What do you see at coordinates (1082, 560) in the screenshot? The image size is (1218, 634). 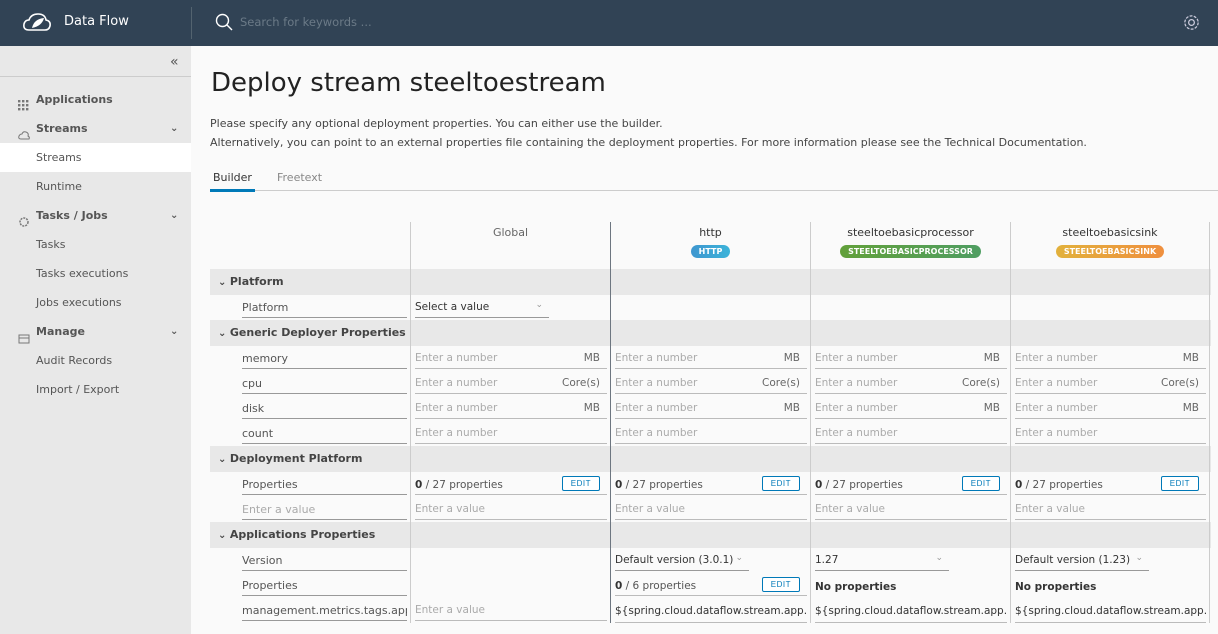 I see `version-select: Default version (1.23) ⌄` at bounding box center [1082, 560].